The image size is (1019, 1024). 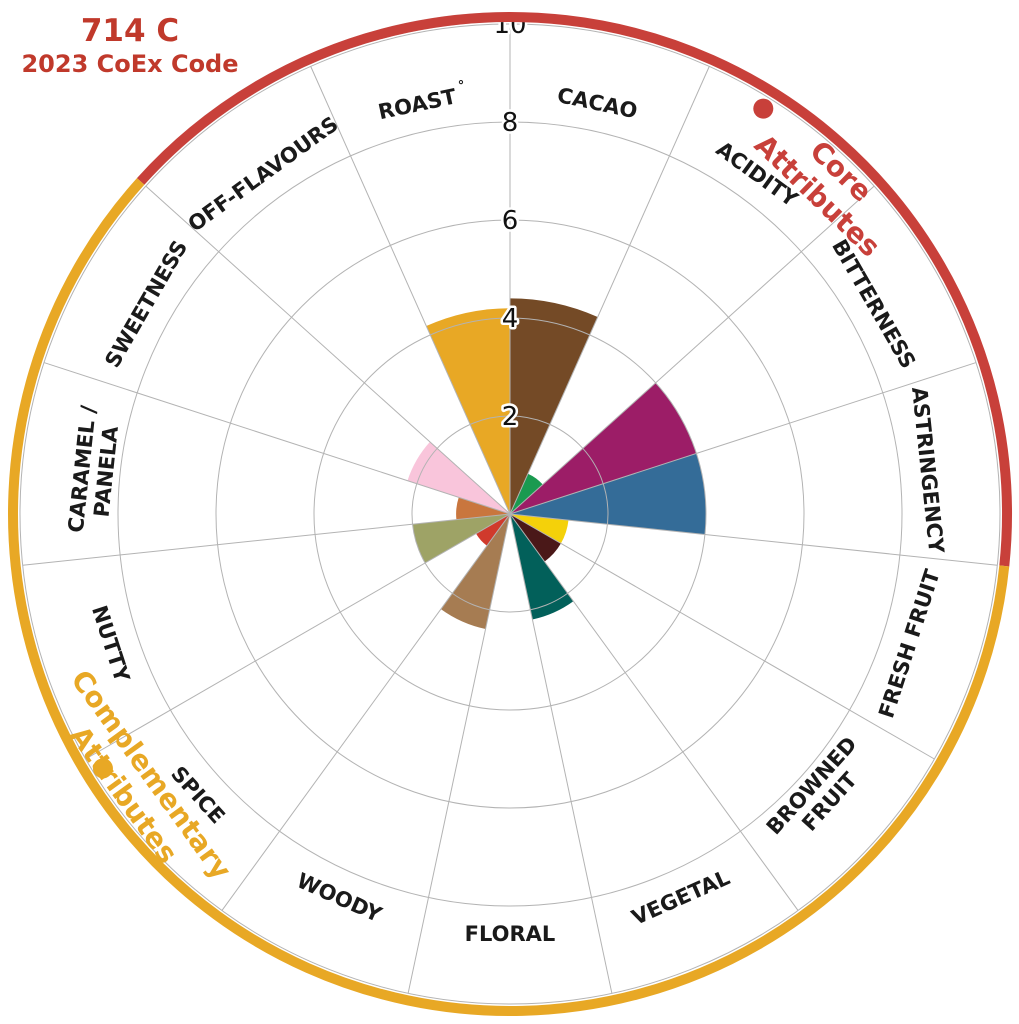 What do you see at coordinates (130, 31) in the screenshot?
I see `coex-code: 714 C` at bounding box center [130, 31].